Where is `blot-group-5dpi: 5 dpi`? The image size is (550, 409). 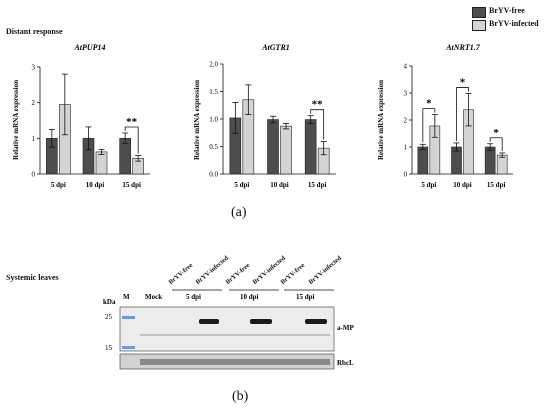 blot-group-5dpi: 5 dpi is located at coordinates (193, 297).